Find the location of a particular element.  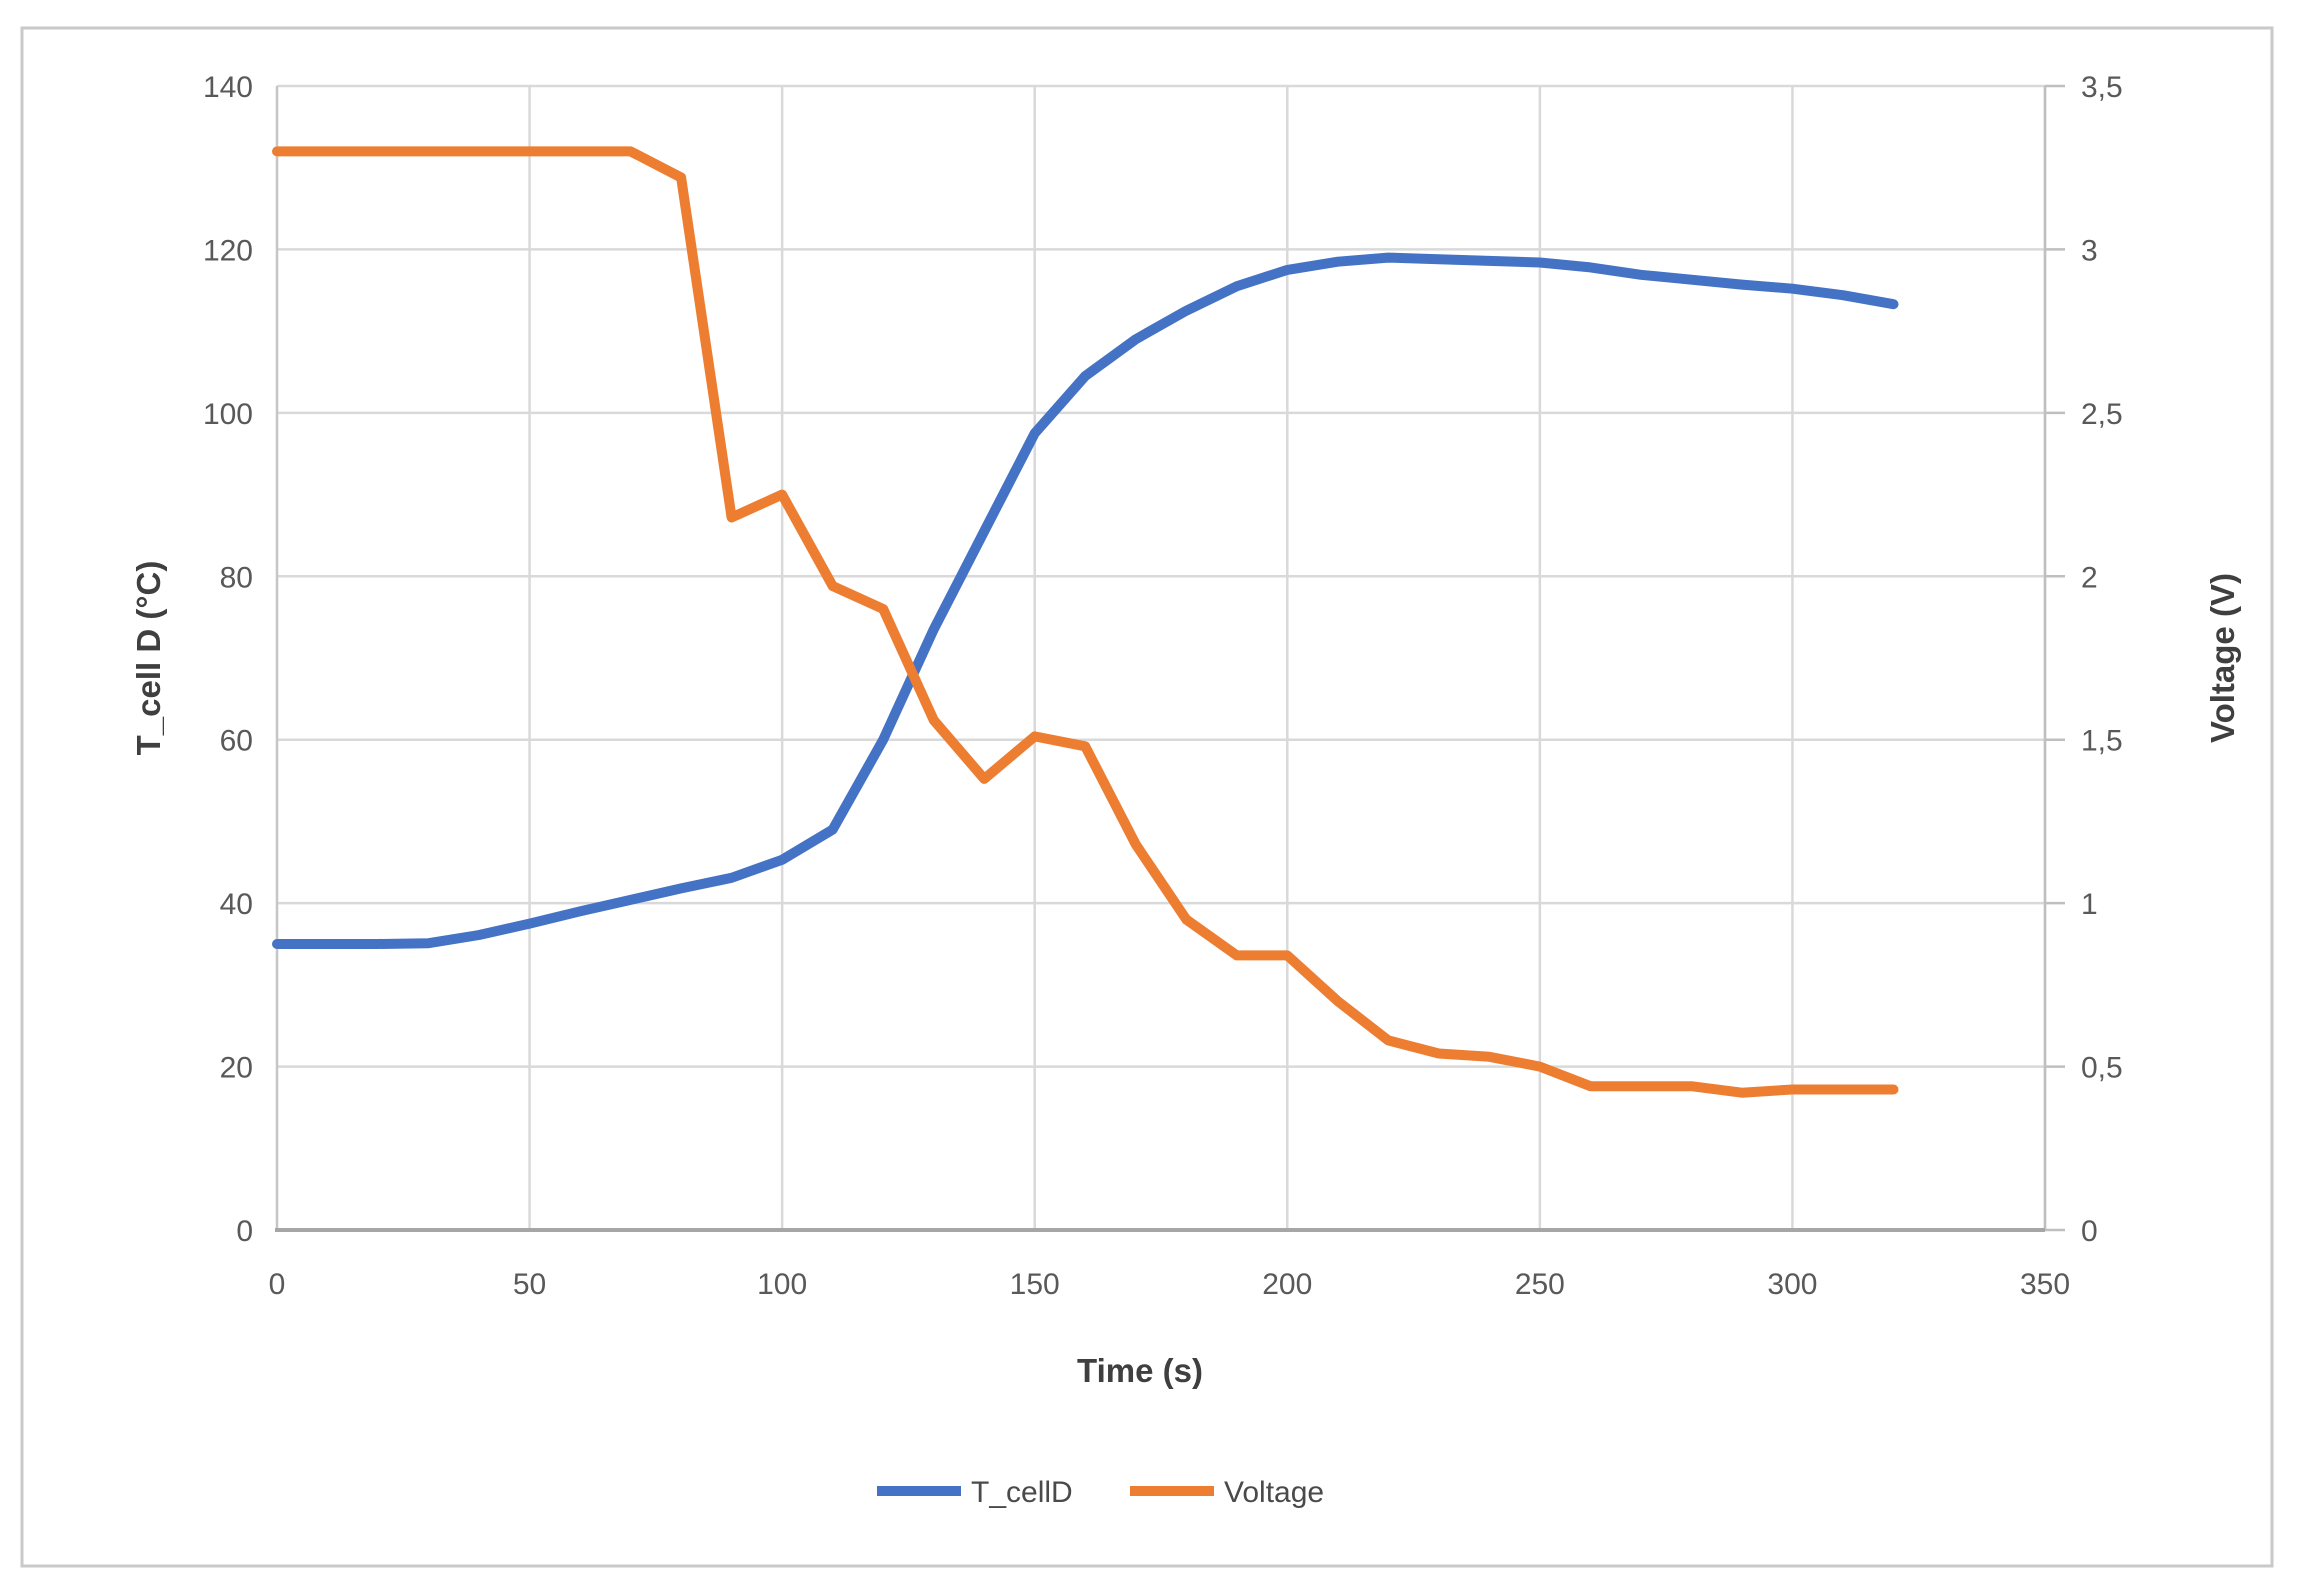

right-axis-tick-label: 1,5 is located at coordinates (2102, 741).